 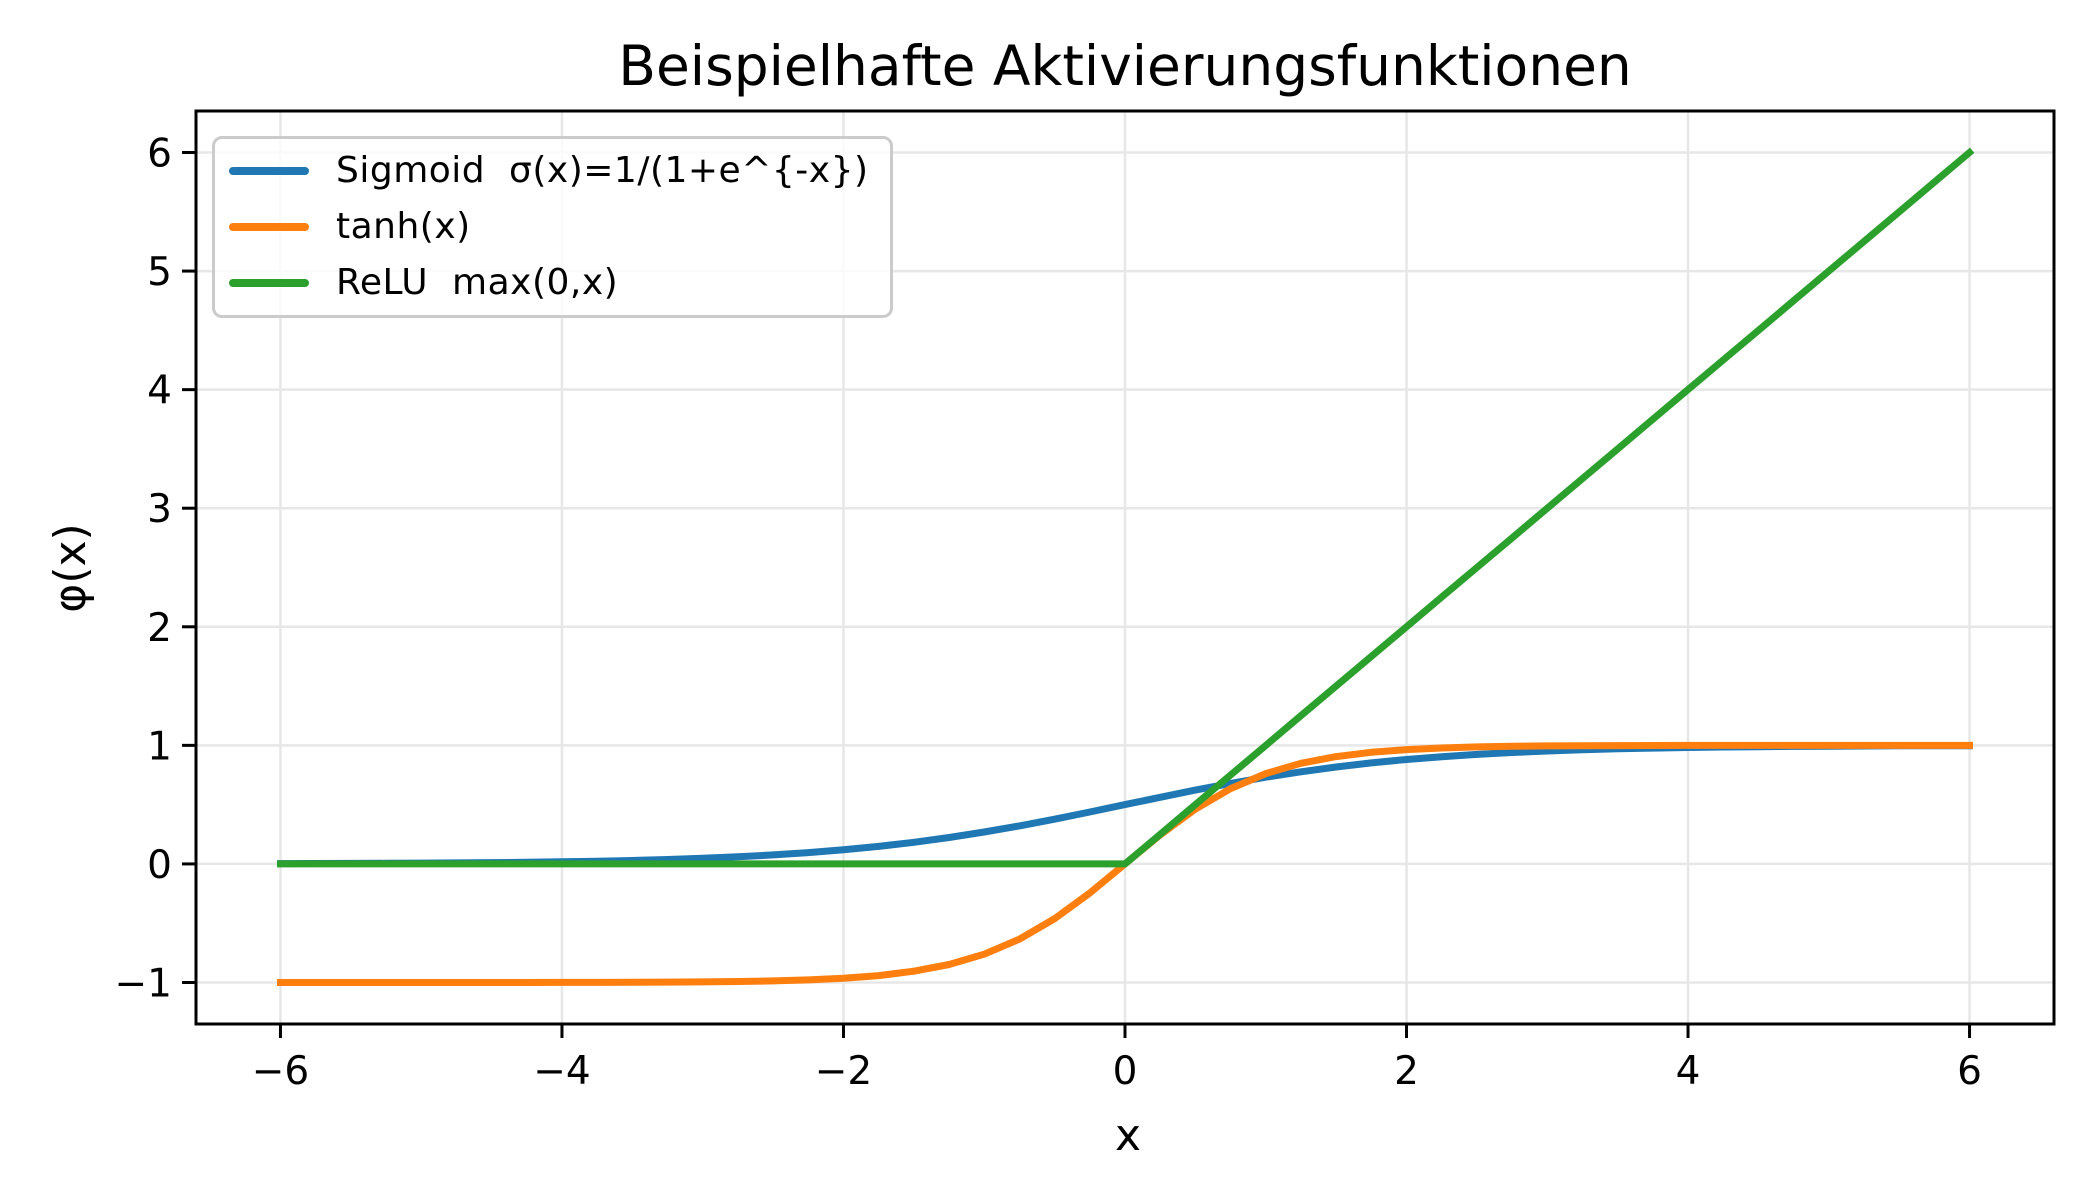 I want to click on x-tick-label: 4, so click(x=1688, y=1071).